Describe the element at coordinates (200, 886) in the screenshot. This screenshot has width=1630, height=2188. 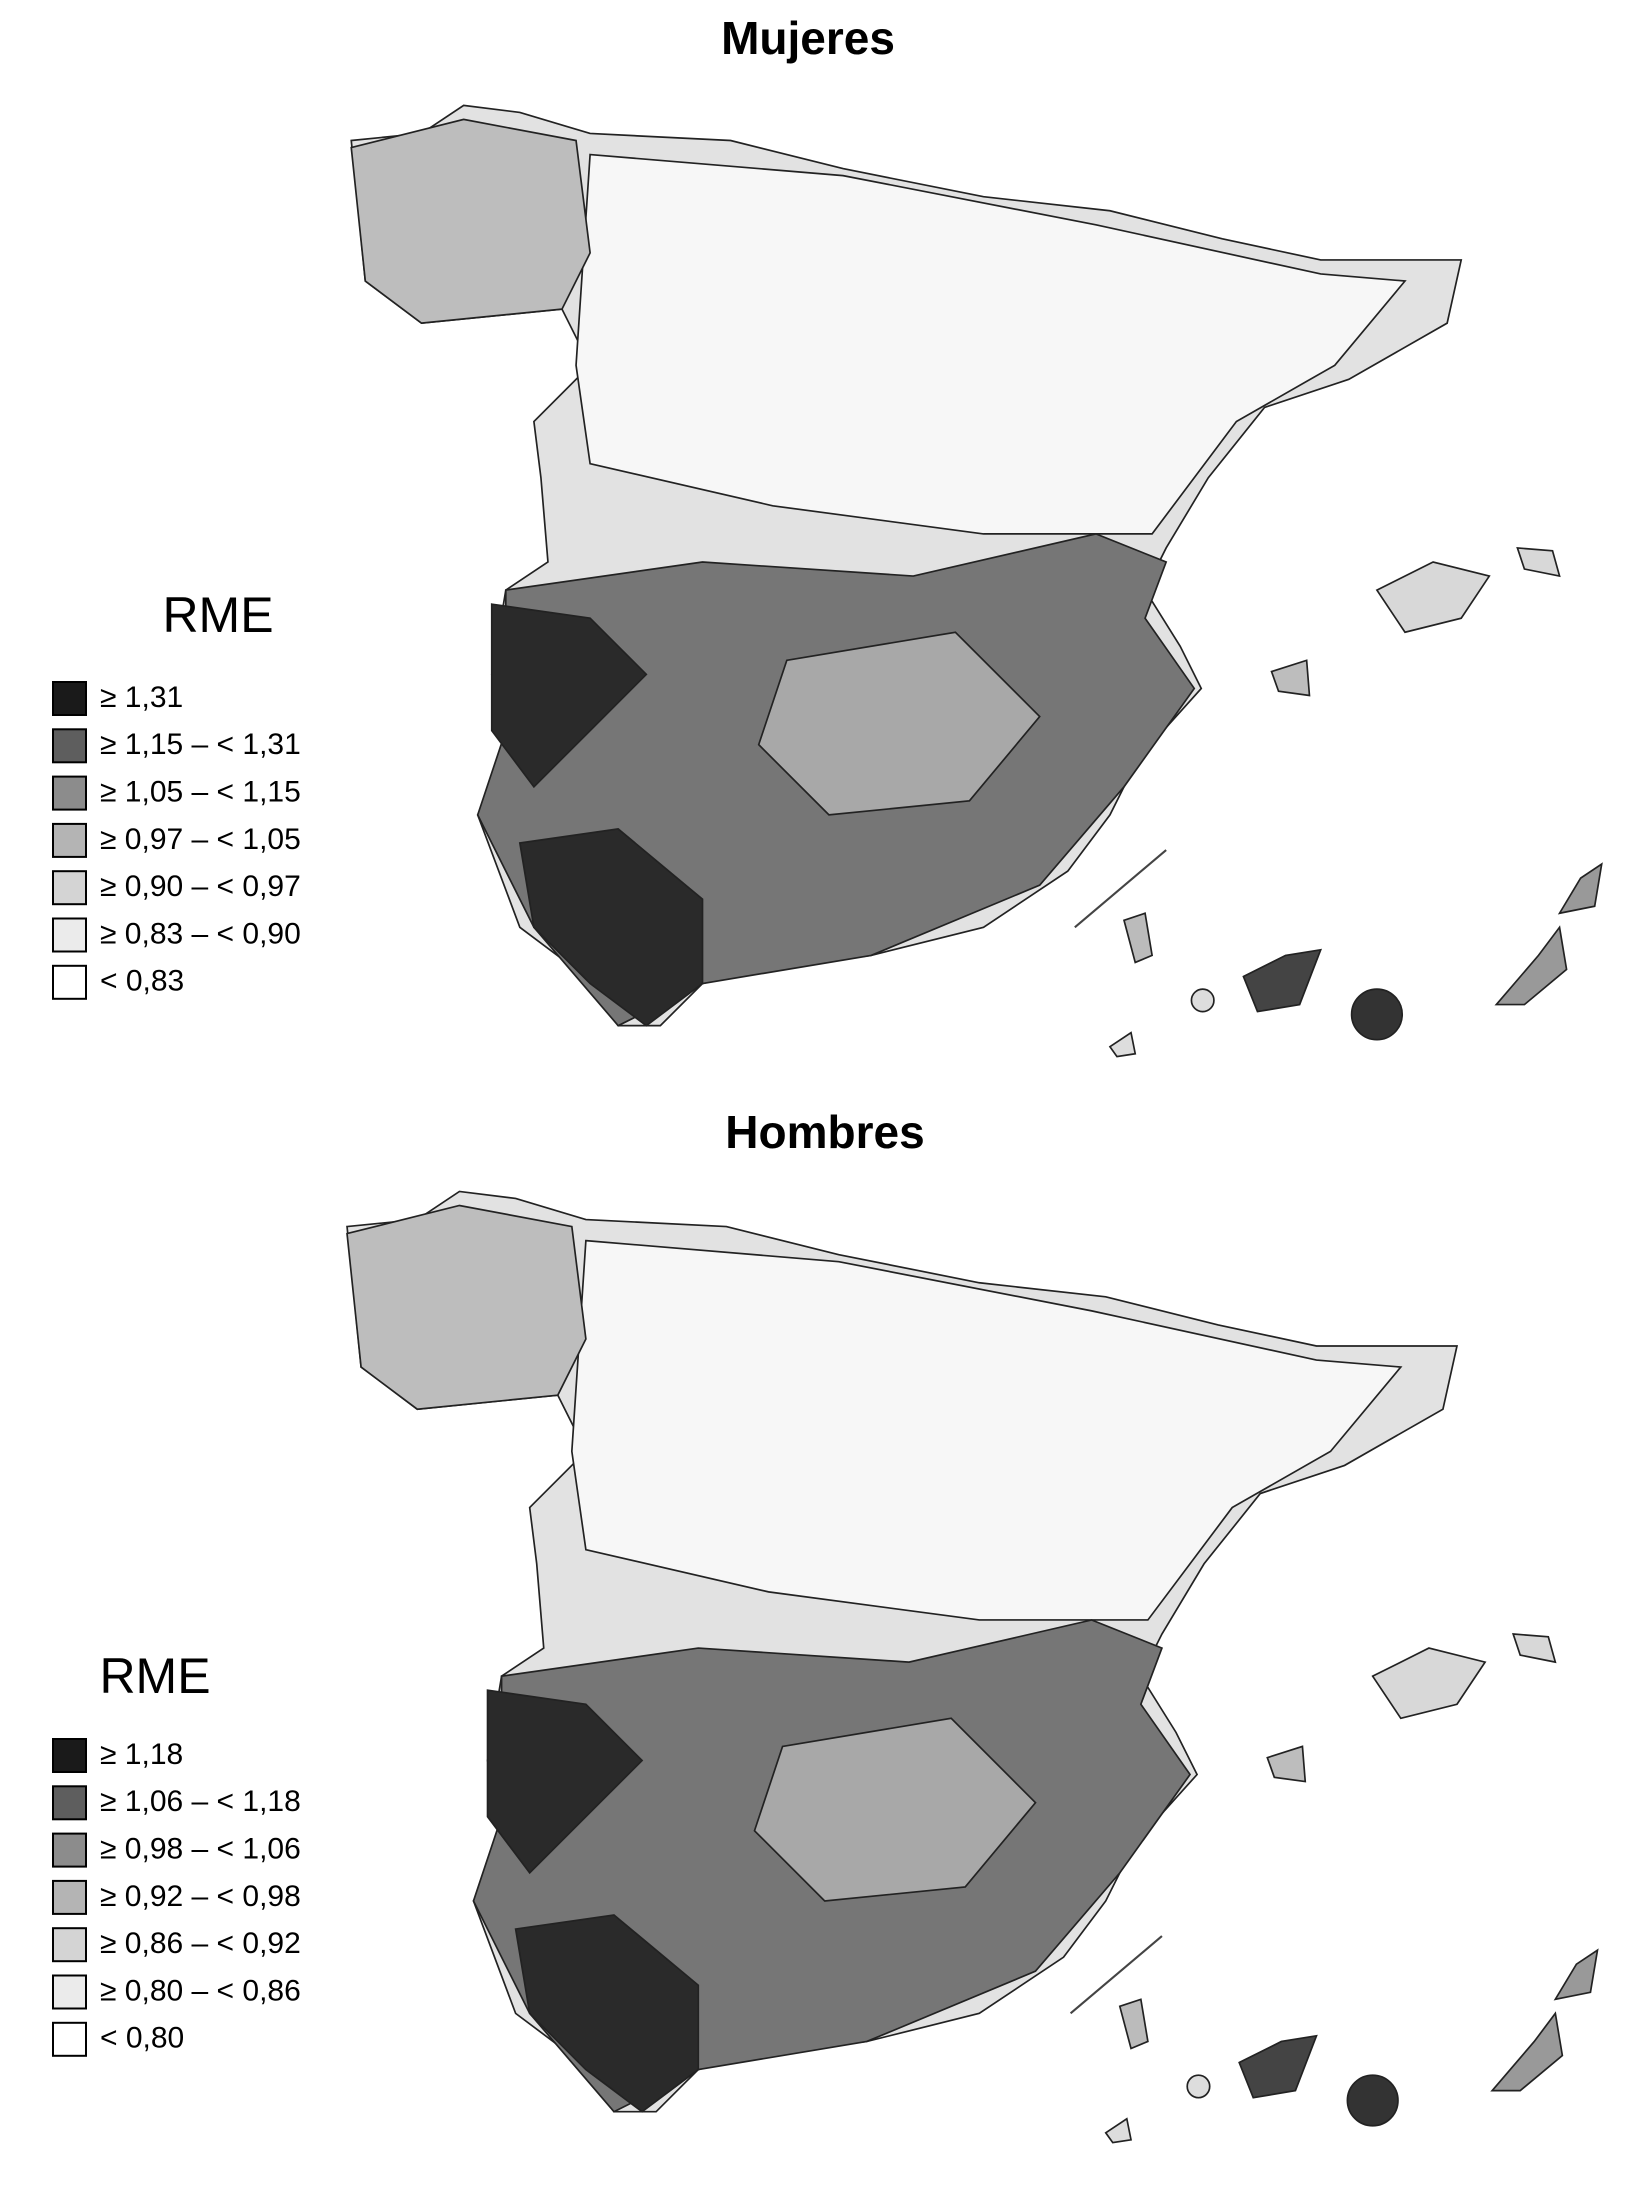
I see `legend-label: ≥ 0,90 – < 0,97` at that location.